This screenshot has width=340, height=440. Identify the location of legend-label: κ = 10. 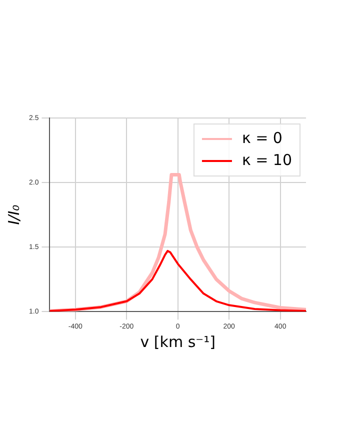
(267, 159).